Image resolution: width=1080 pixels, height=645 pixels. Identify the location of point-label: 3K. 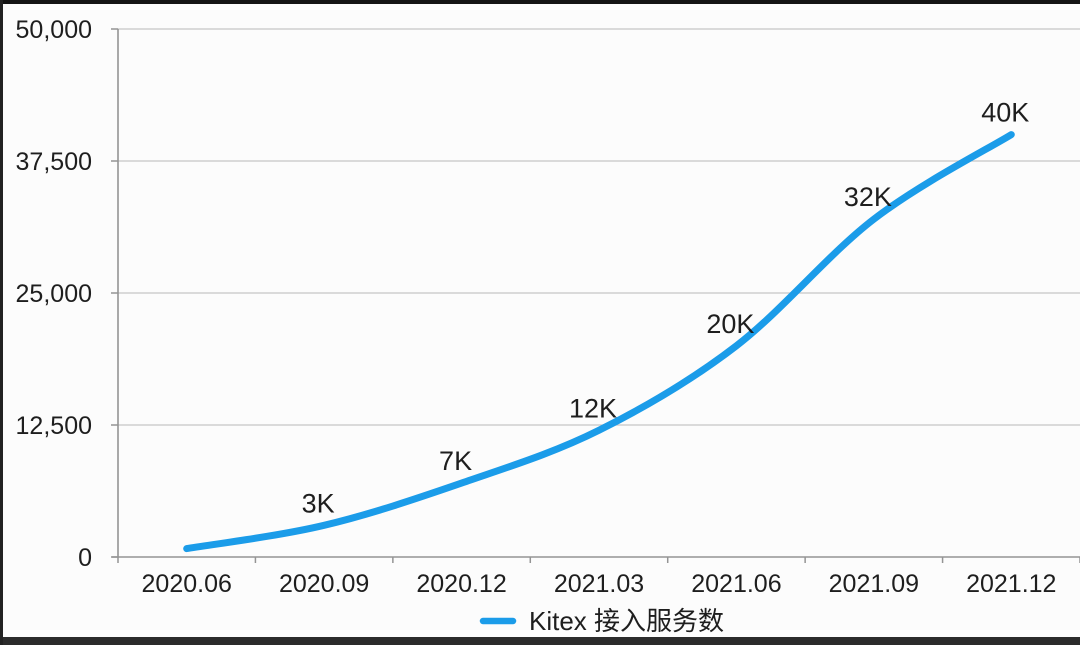
(318, 503).